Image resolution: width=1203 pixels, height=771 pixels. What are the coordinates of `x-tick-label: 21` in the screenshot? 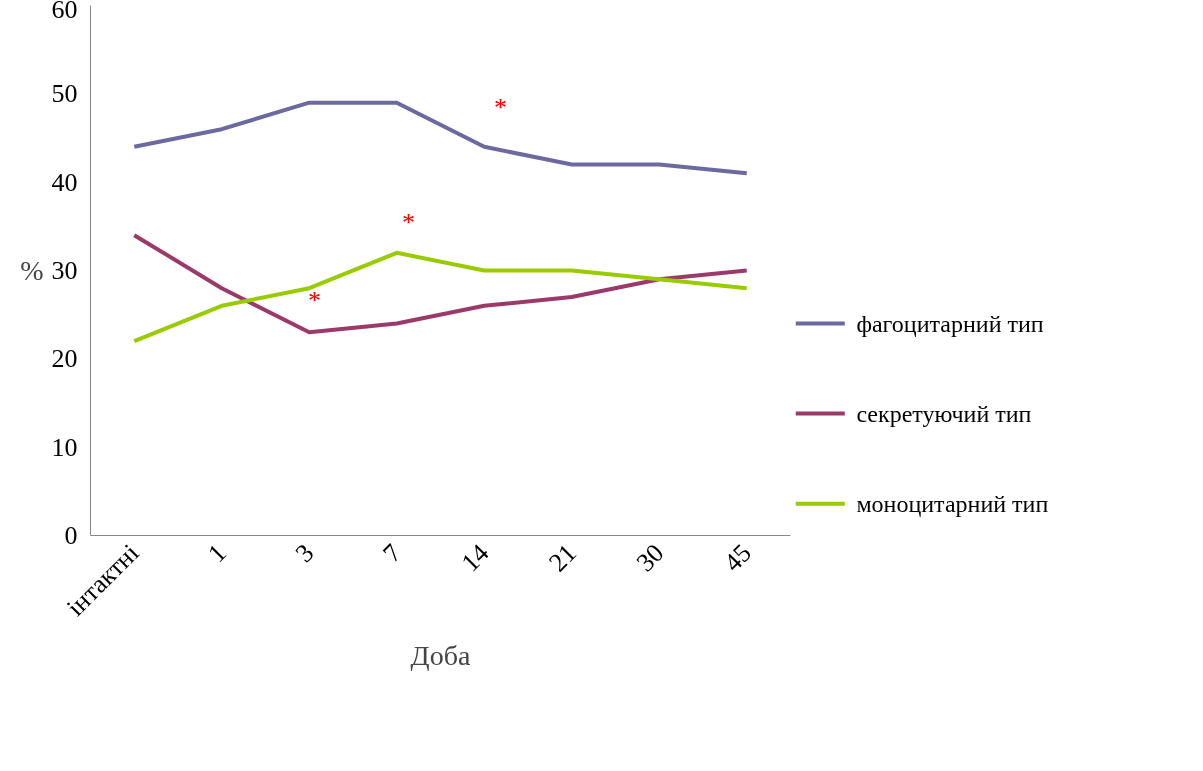 It's located at (562, 558).